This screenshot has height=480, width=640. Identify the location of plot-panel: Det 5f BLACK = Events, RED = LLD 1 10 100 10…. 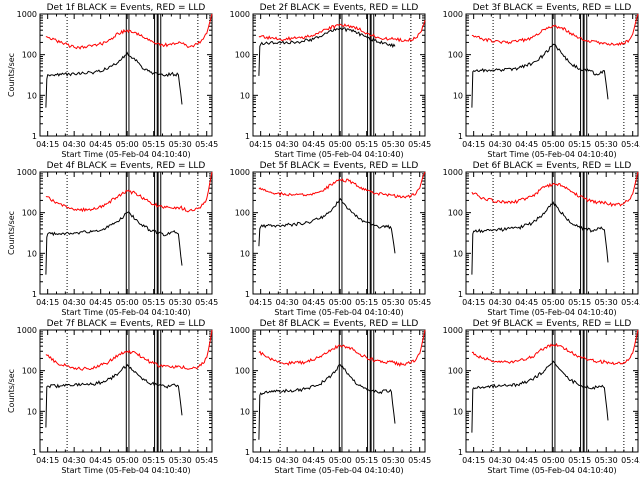
(331, 239).